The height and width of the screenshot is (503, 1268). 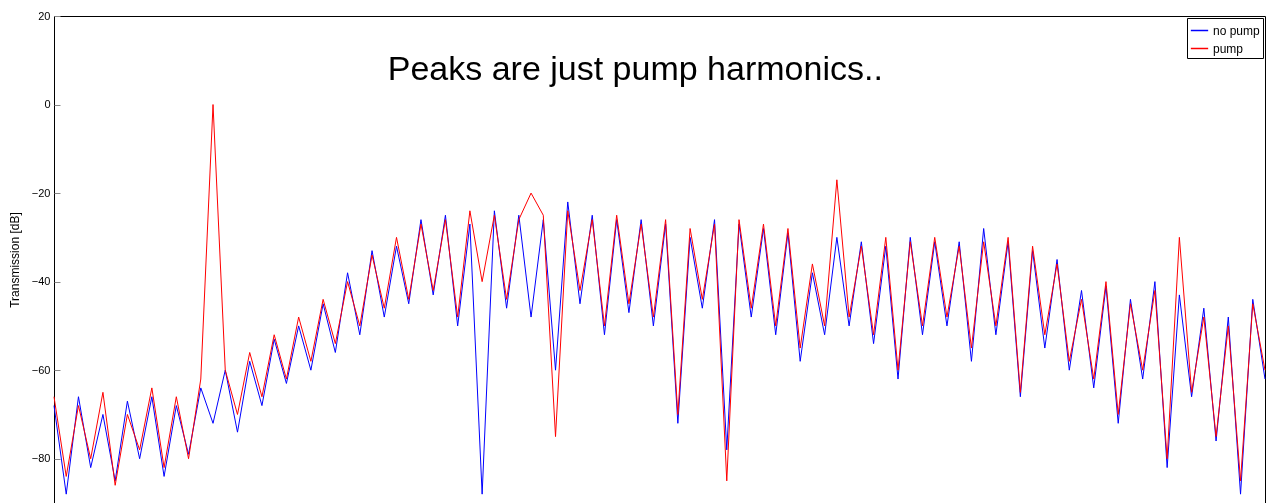 I want to click on legend-label: pump, so click(x=1228, y=48).